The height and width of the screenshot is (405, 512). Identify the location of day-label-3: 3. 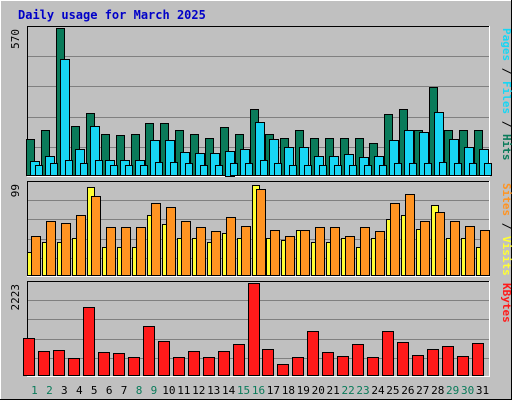
(64, 390).